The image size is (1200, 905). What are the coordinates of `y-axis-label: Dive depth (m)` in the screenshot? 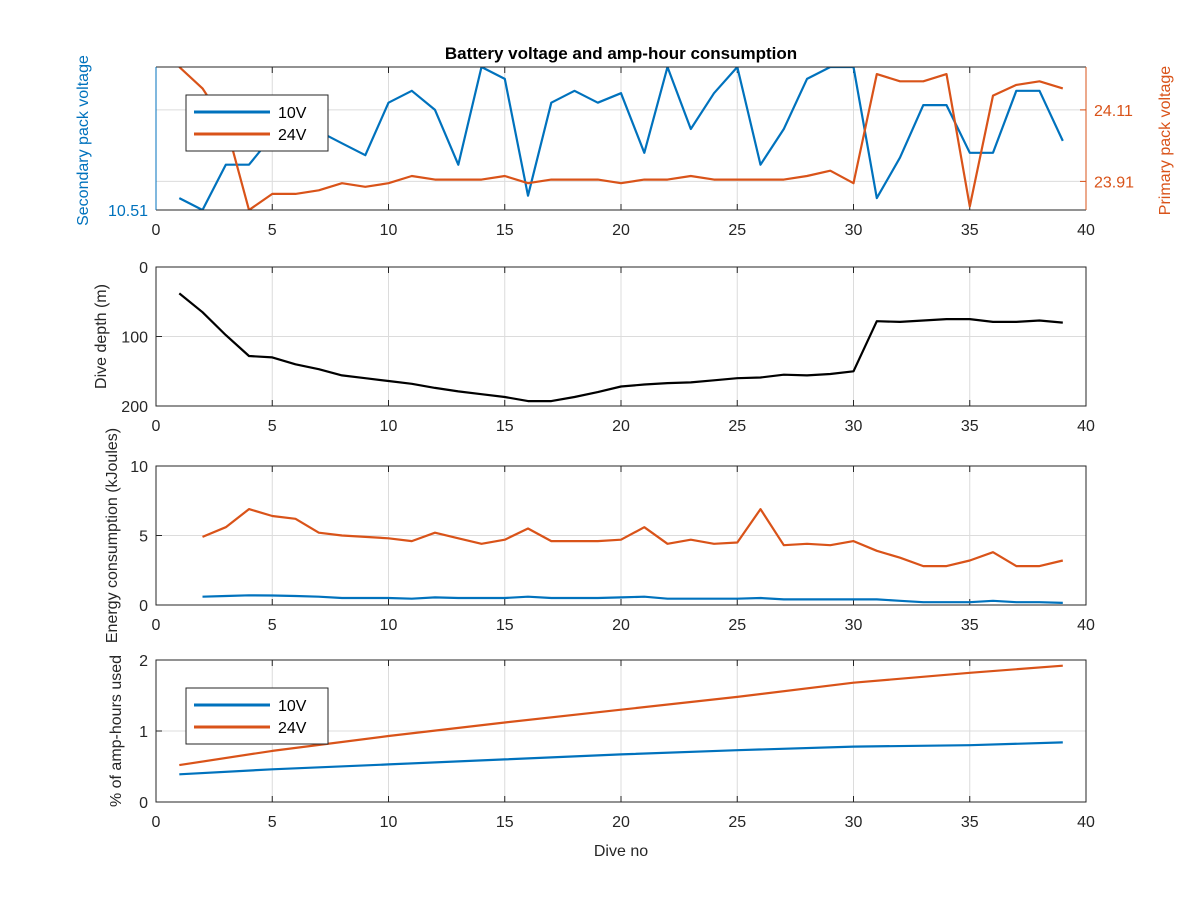 It's located at (101, 336).